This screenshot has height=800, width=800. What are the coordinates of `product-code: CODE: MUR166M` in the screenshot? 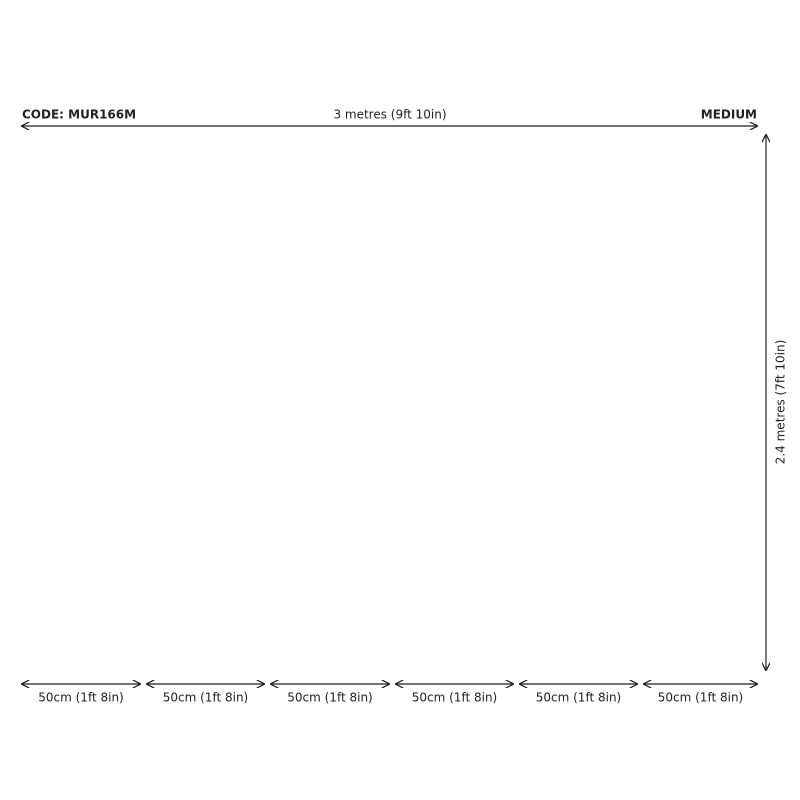 It's located at (79, 115).